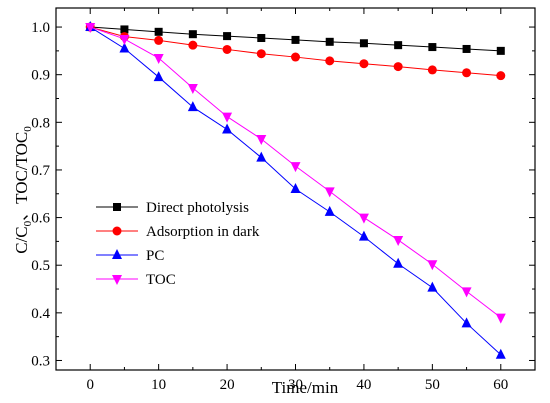 This screenshot has height=403, width=550. What do you see at coordinates (500, 385) in the screenshot?
I see `x-tick-label: 60` at bounding box center [500, 385].